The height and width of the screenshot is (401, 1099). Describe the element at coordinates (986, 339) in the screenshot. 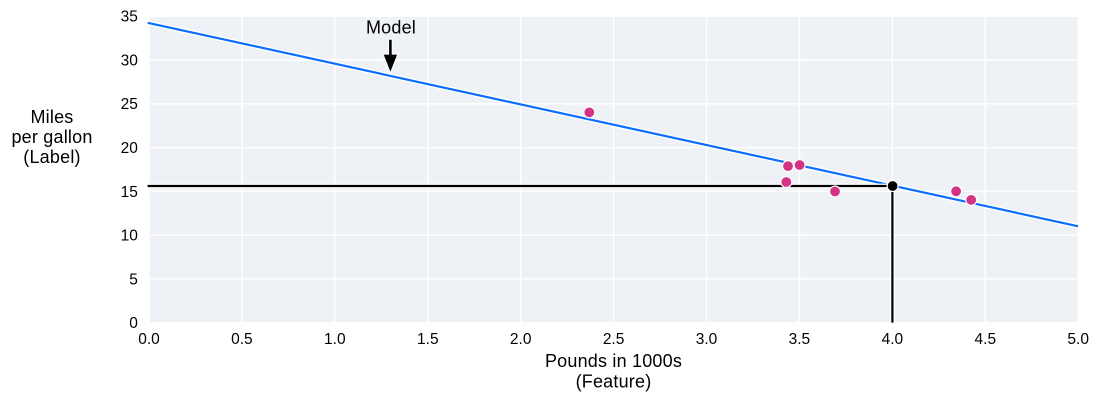

I see `svg-text: 4.5` at that location.